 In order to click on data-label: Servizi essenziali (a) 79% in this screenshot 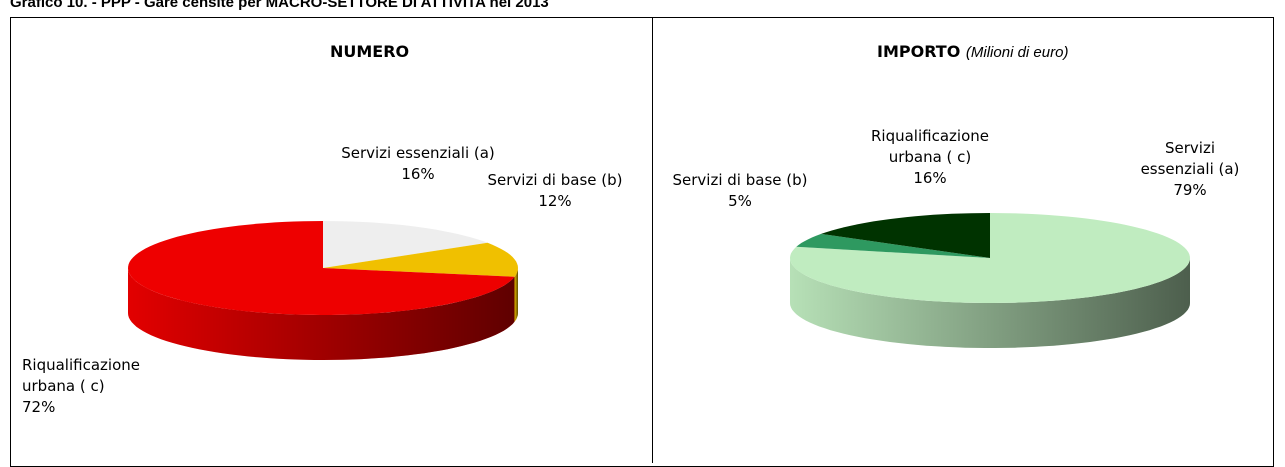, I will do `click(1190, 169)`.